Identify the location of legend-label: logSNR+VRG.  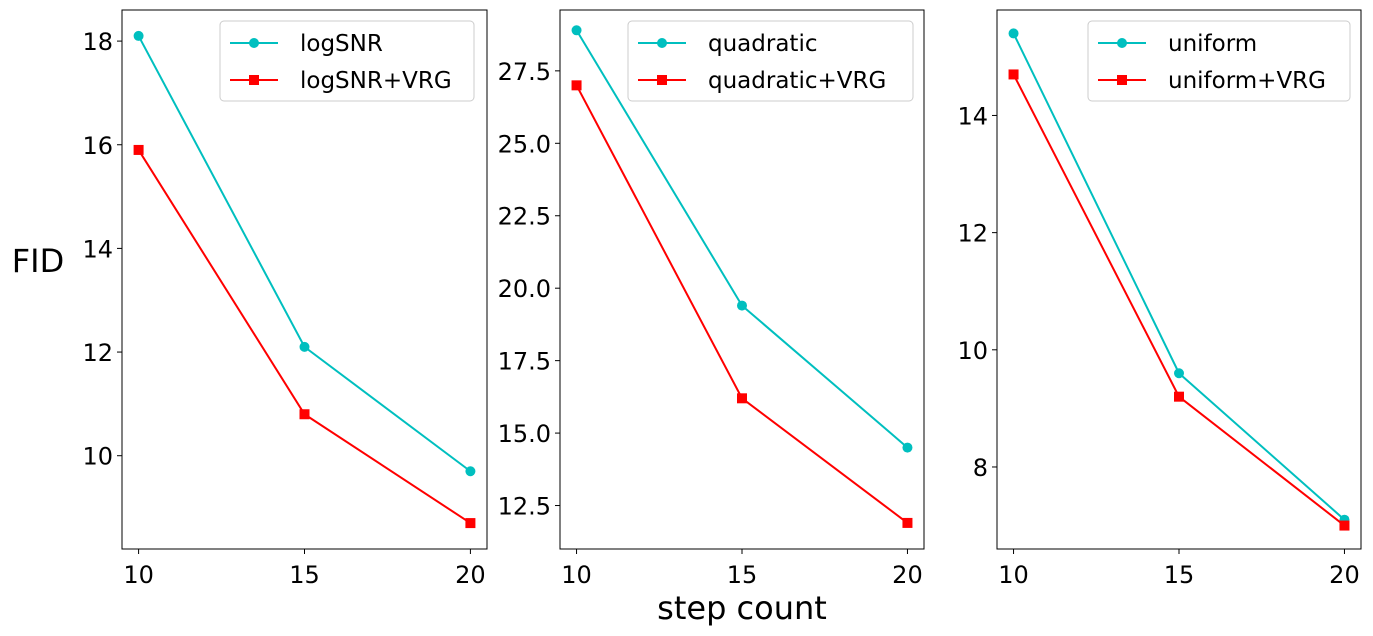
(376, 81).